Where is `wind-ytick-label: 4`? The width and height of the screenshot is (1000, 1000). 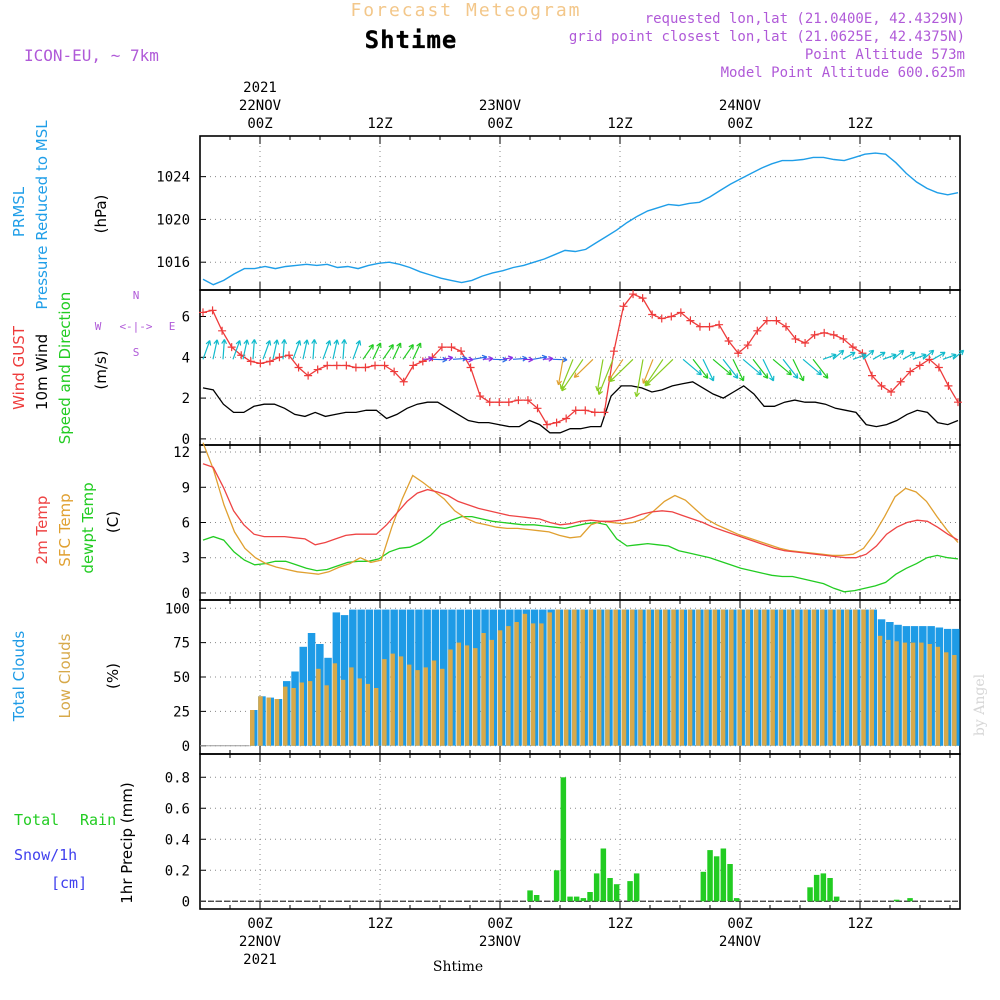 wind-ytick-label: 4 is located at coordinates (186, 358).